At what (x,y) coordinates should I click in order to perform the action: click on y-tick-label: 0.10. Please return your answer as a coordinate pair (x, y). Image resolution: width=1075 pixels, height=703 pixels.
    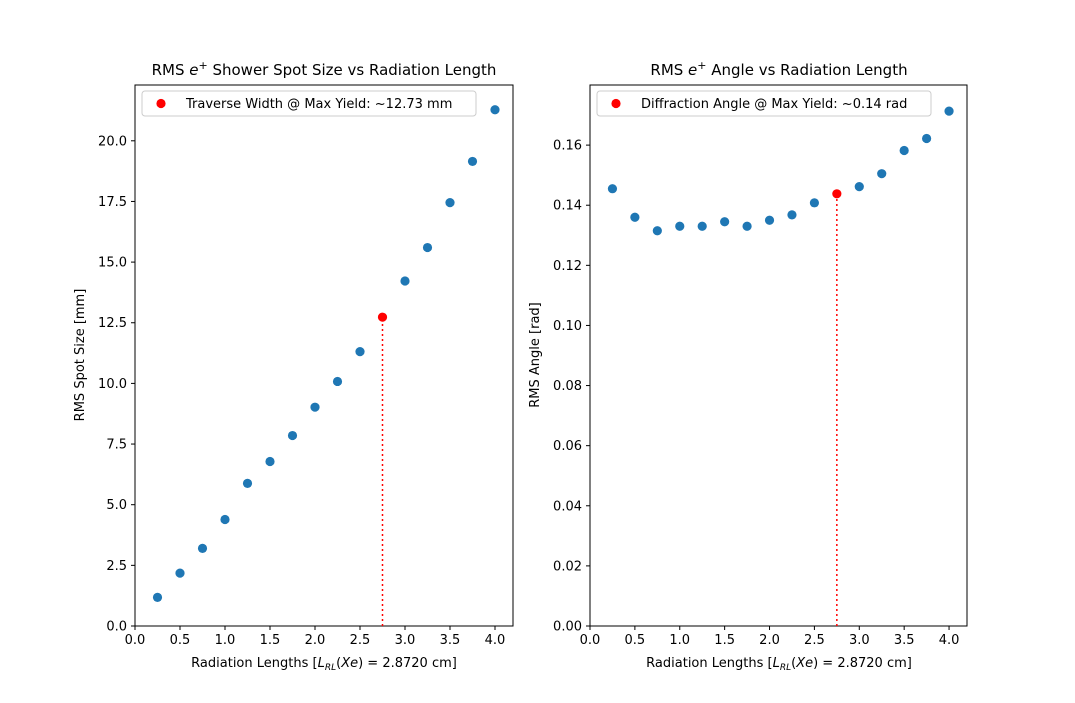
    Looking at the image, I should click on (567, 326).